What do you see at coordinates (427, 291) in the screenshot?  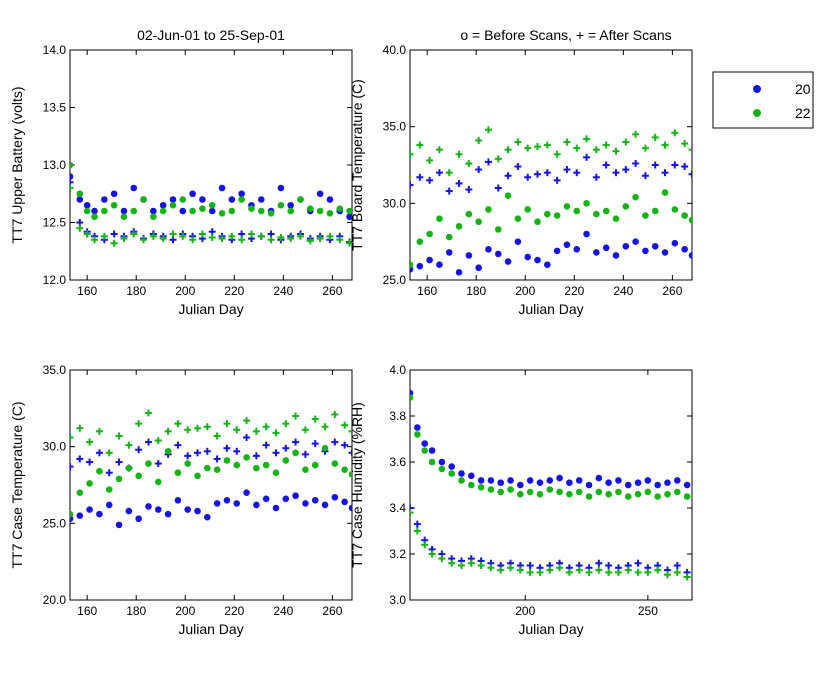 I see `x-tick-label: 160` at bounding box center [427, 291].